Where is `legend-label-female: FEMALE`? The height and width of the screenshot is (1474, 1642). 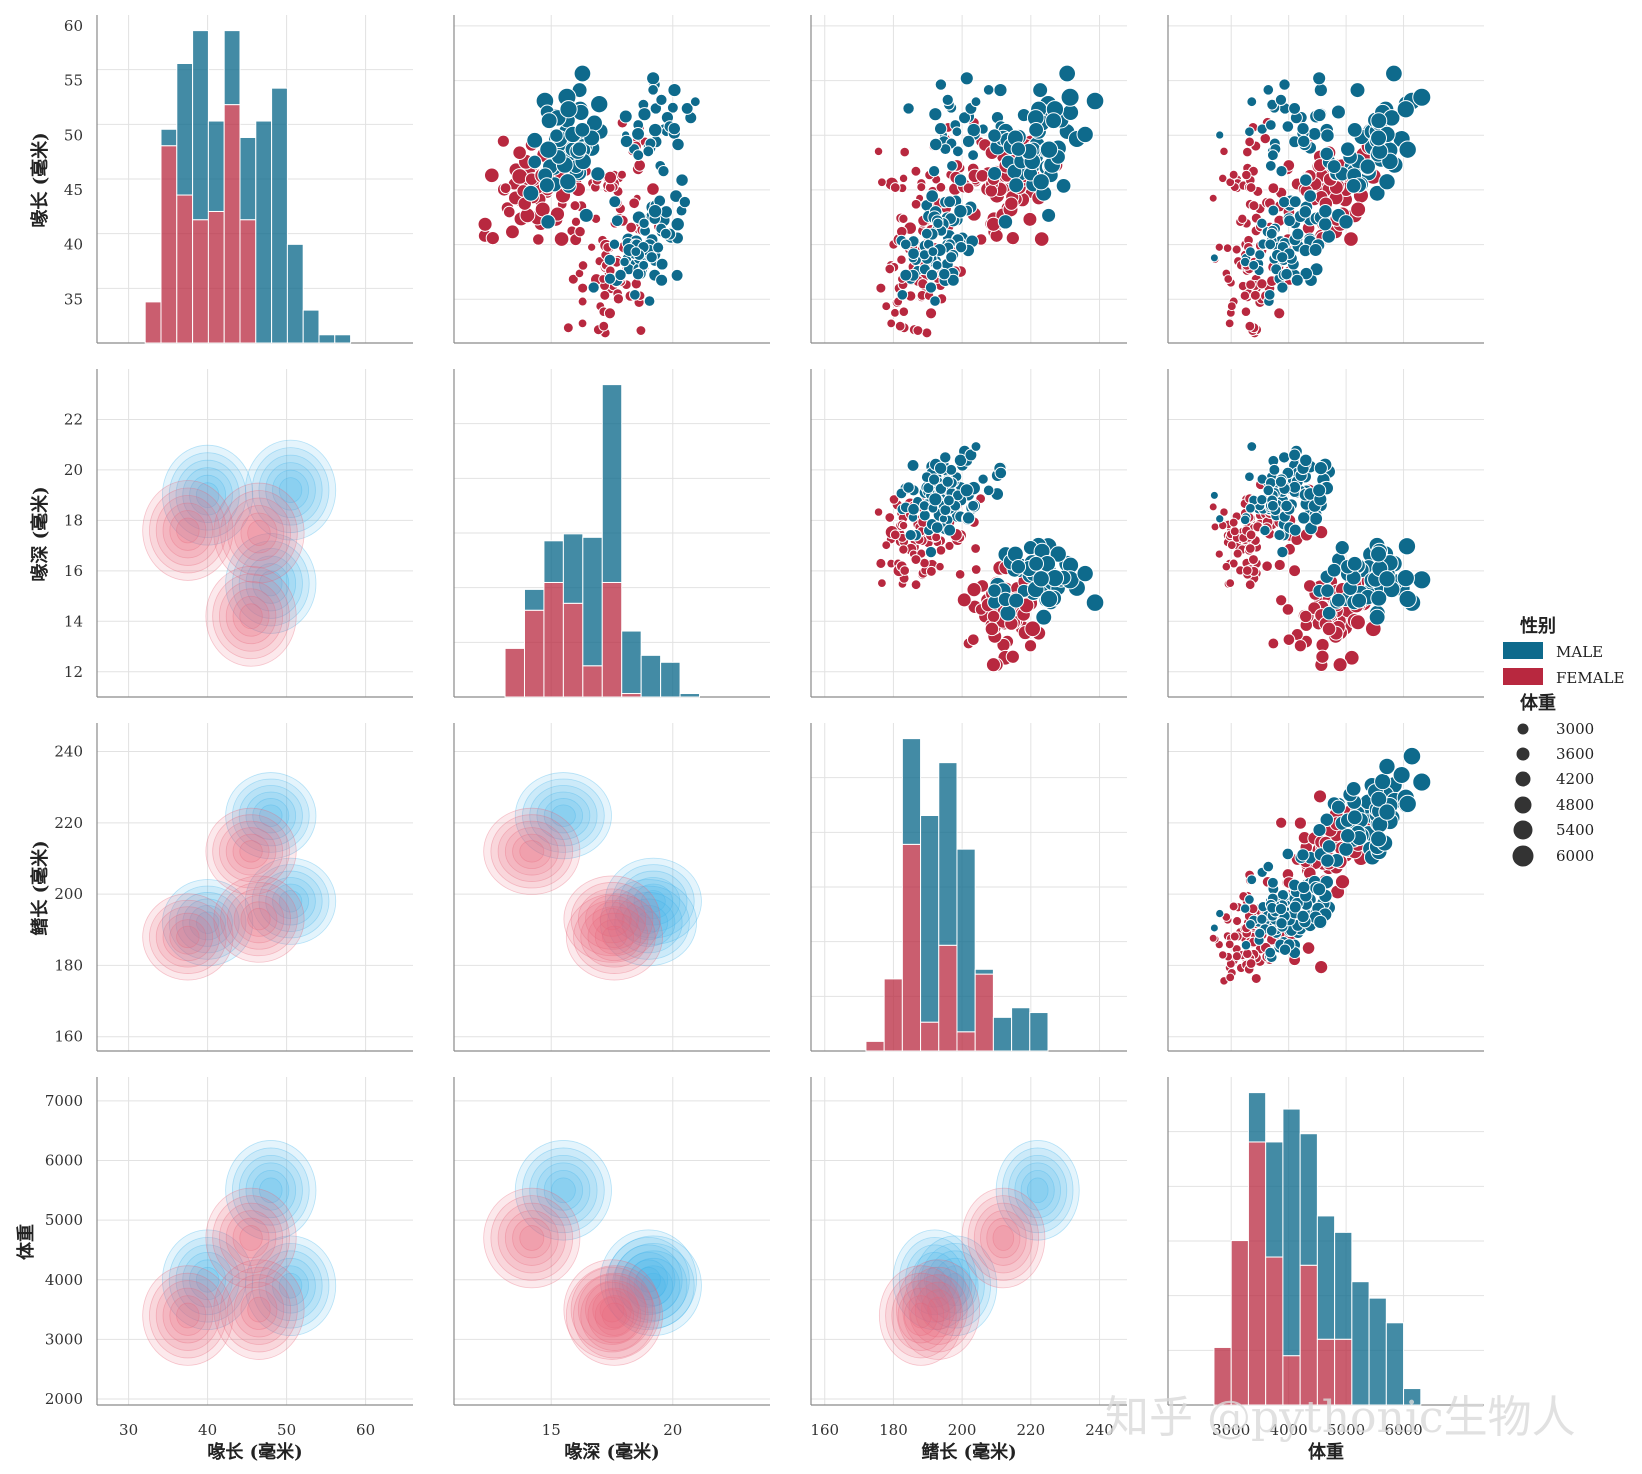
legend-label-female: FEMALE is located at coordinates (1590, 678).